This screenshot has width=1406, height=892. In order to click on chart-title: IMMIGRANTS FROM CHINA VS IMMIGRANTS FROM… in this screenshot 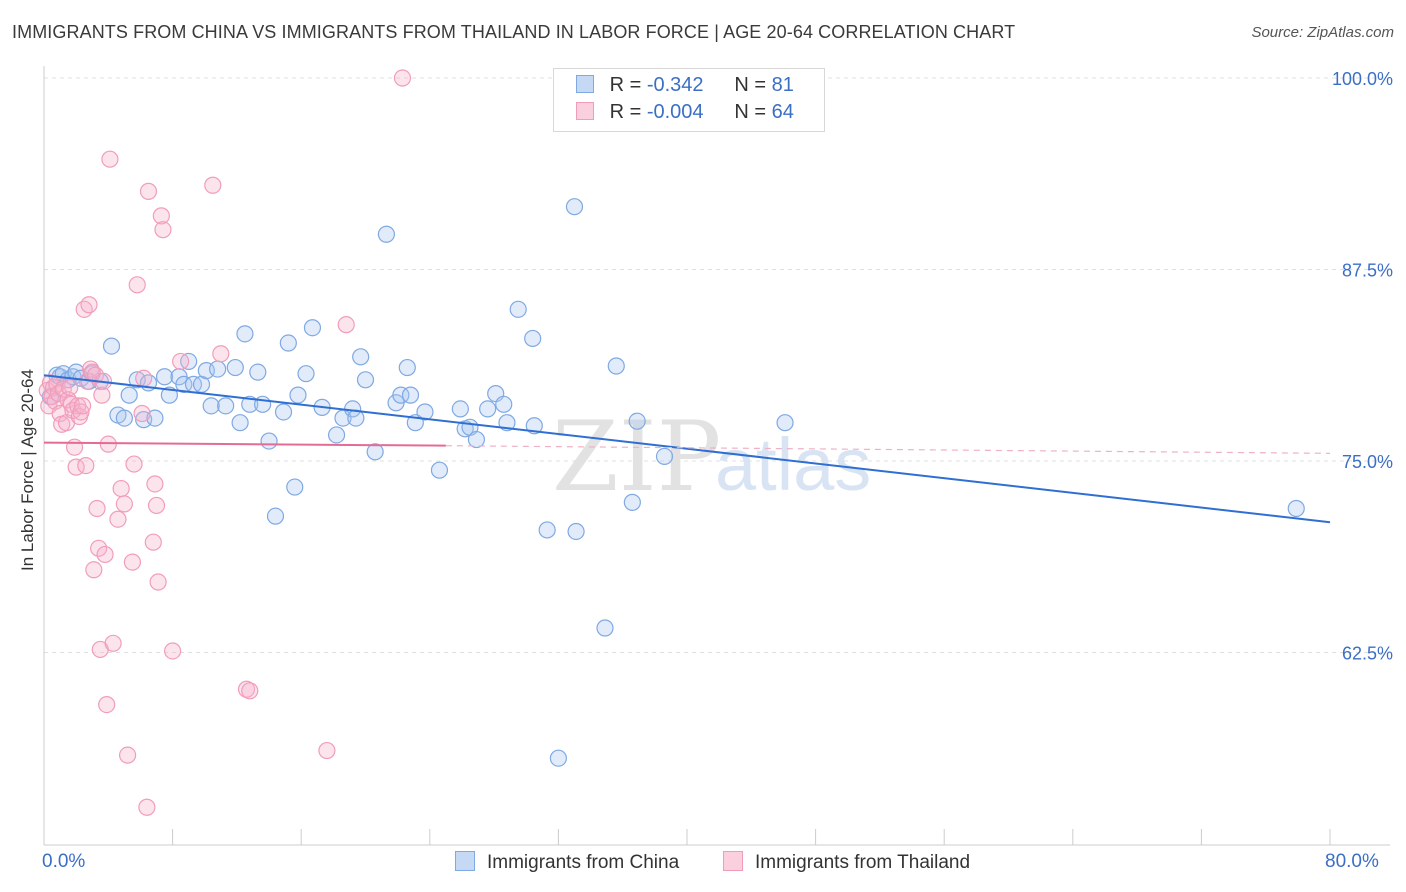, I will do `click(514, 32)`.